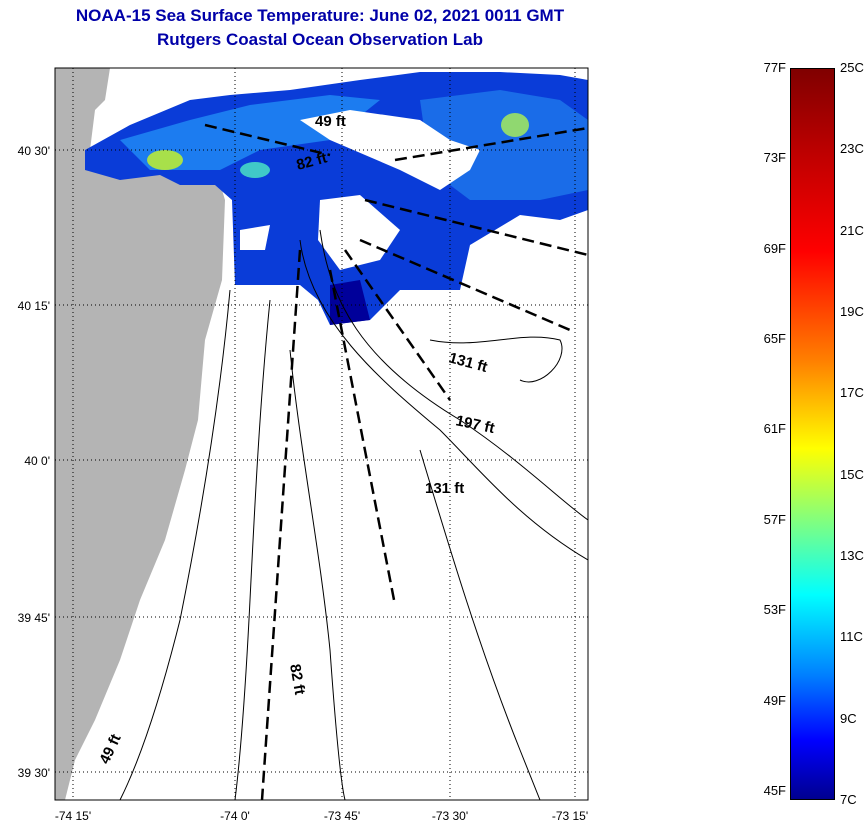  I want to click on colorbar-celsius-label: 11C, so click(851, 637).